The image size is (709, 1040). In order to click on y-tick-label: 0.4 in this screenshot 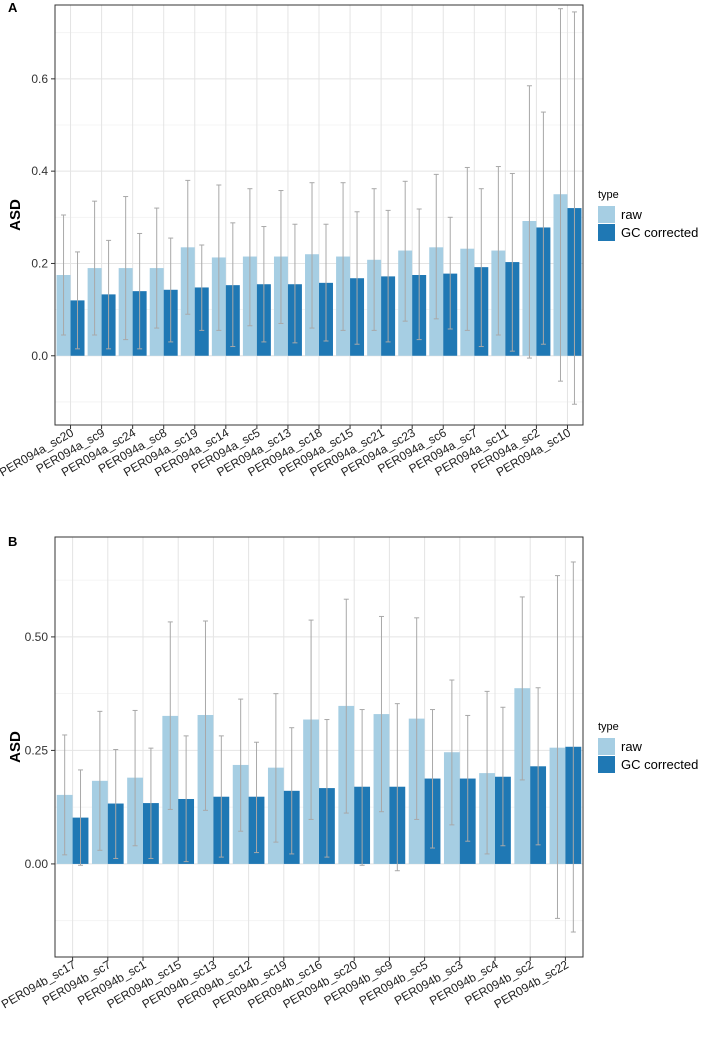, I will do `click(39, 171)`.